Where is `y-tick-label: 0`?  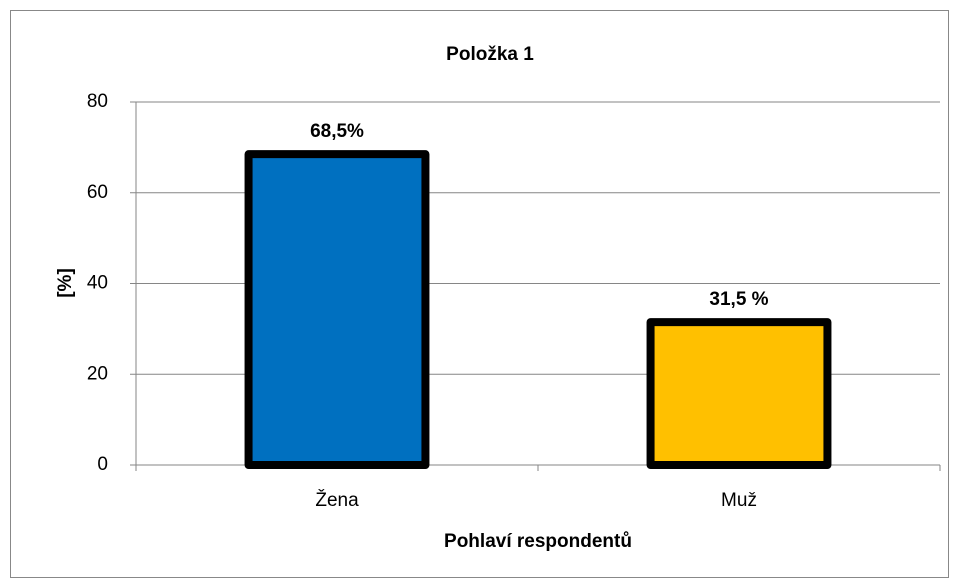
y-tick-label: 0 is located at coordinates (102, 464).